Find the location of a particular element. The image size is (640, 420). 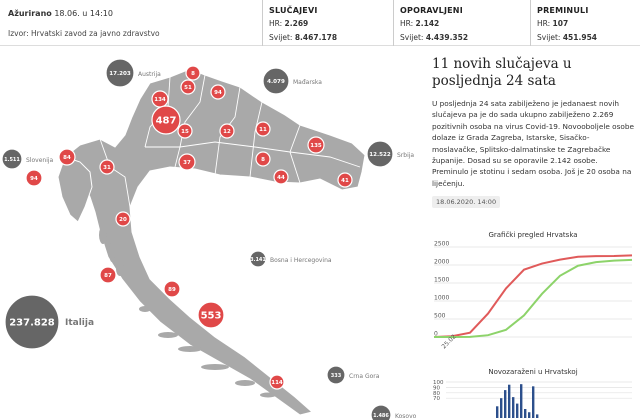

chart-title-2: Novozaraženi u Hrvatskoj is located at coordinates (533, 372).